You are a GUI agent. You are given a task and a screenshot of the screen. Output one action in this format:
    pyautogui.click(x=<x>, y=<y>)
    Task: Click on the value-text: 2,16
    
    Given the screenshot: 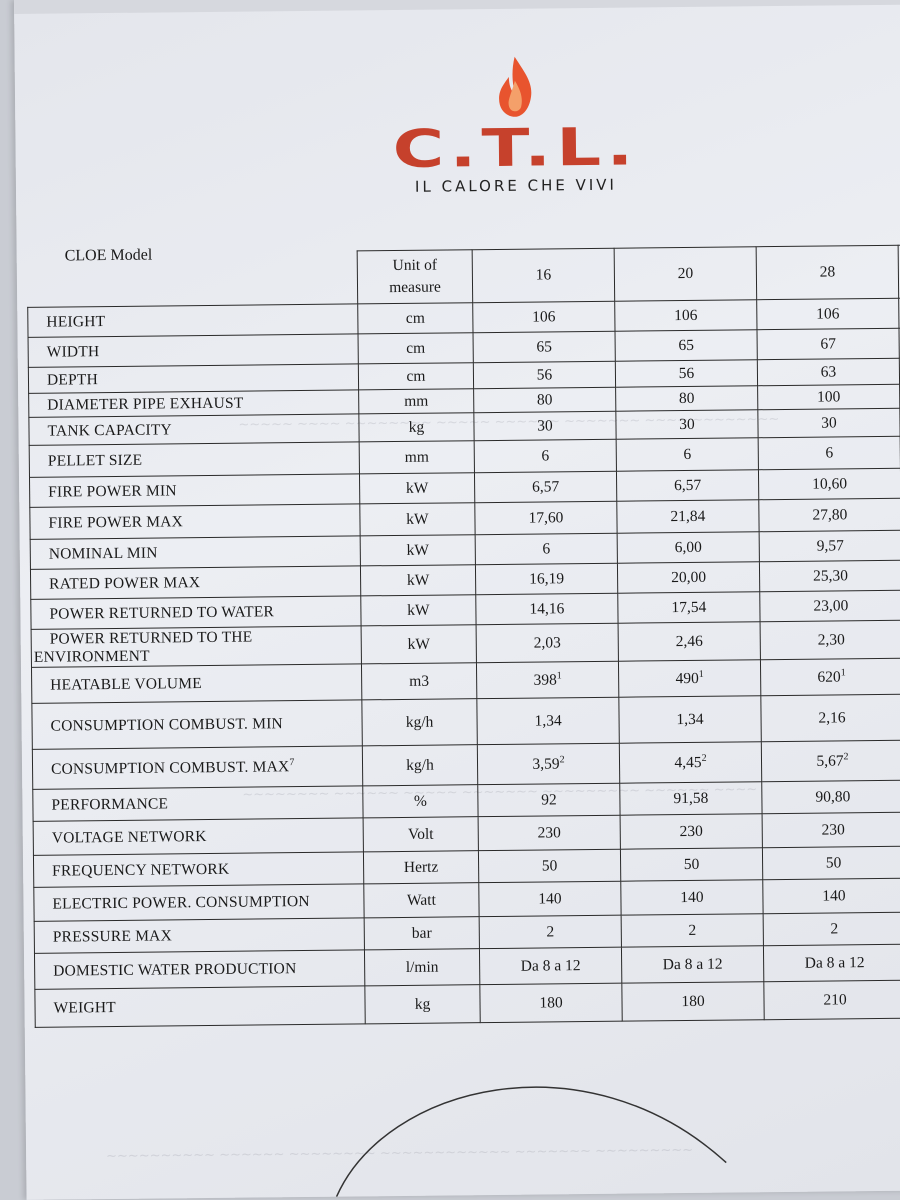 What is the action you would take?
    pyautogui.click(x=832, y=717)
    